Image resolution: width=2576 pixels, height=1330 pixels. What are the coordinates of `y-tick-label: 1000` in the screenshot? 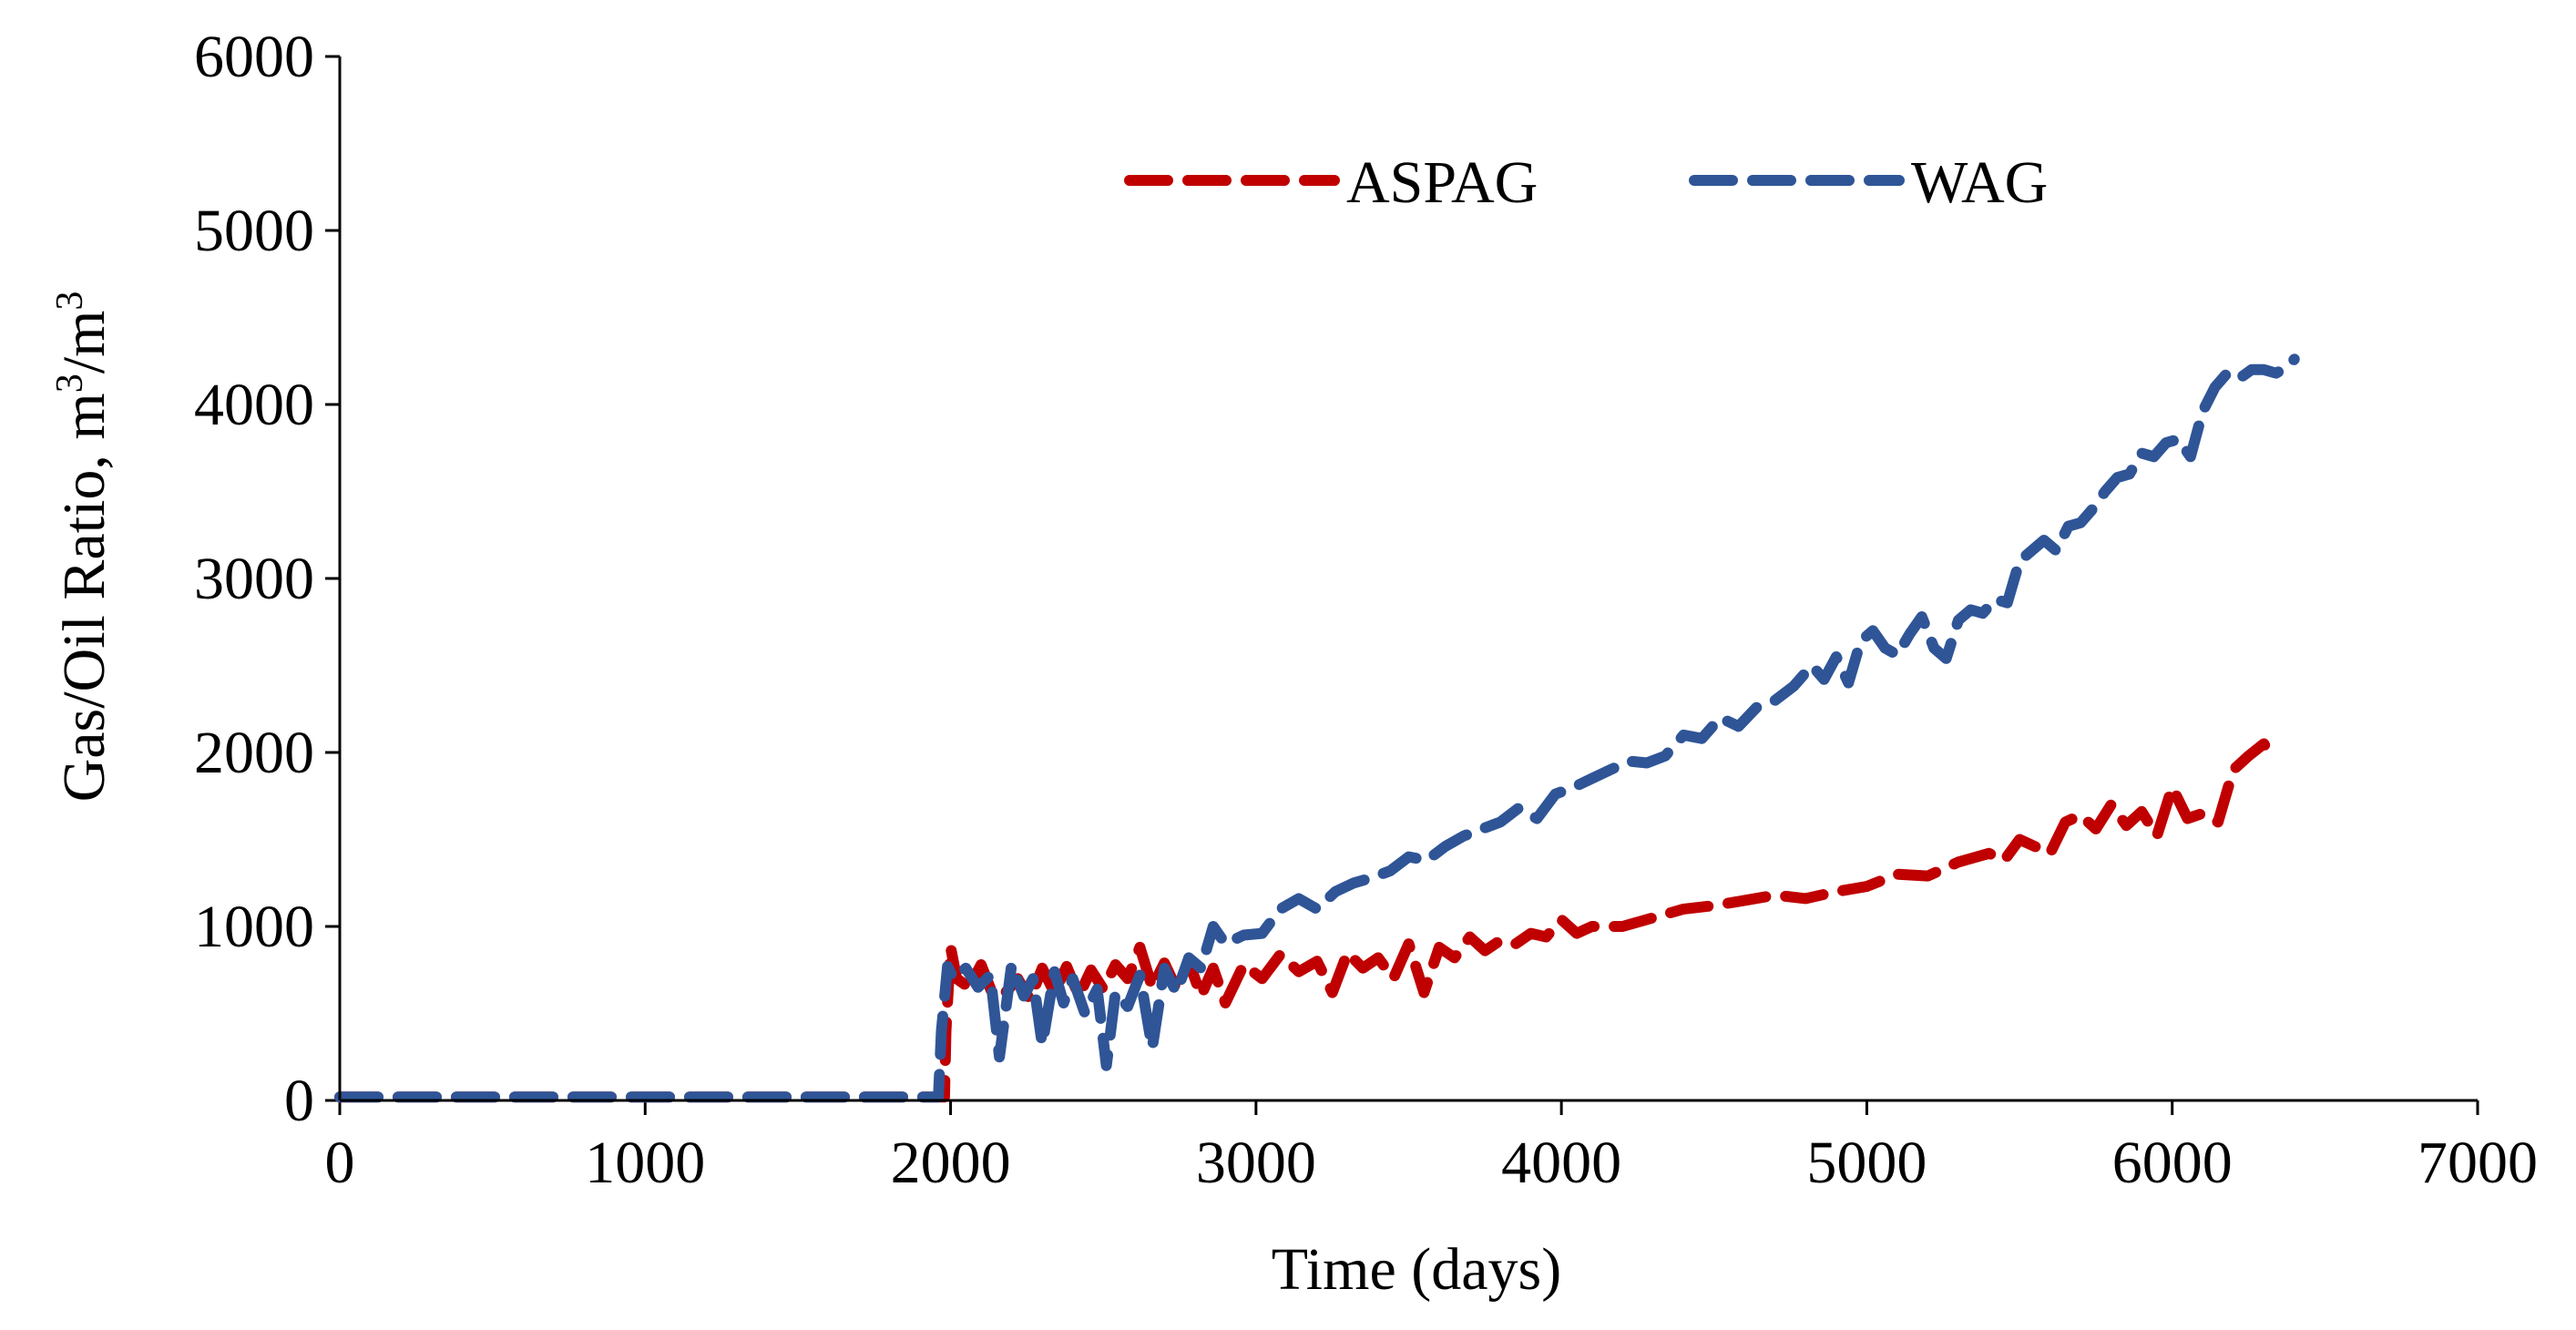 It's located at (254, 927).